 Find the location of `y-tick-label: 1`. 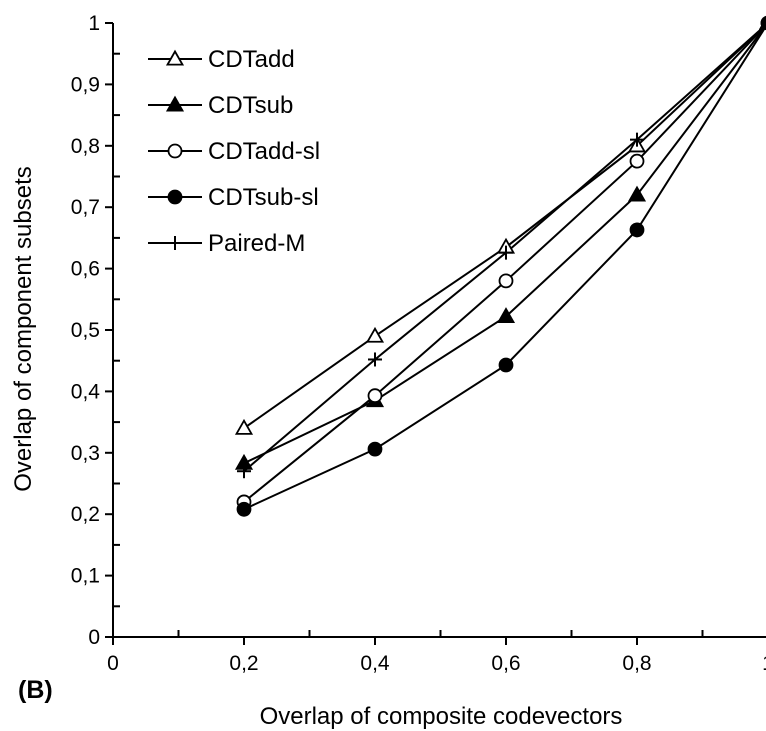

y-tick-label: 1 is located at coordinates (94, 23).